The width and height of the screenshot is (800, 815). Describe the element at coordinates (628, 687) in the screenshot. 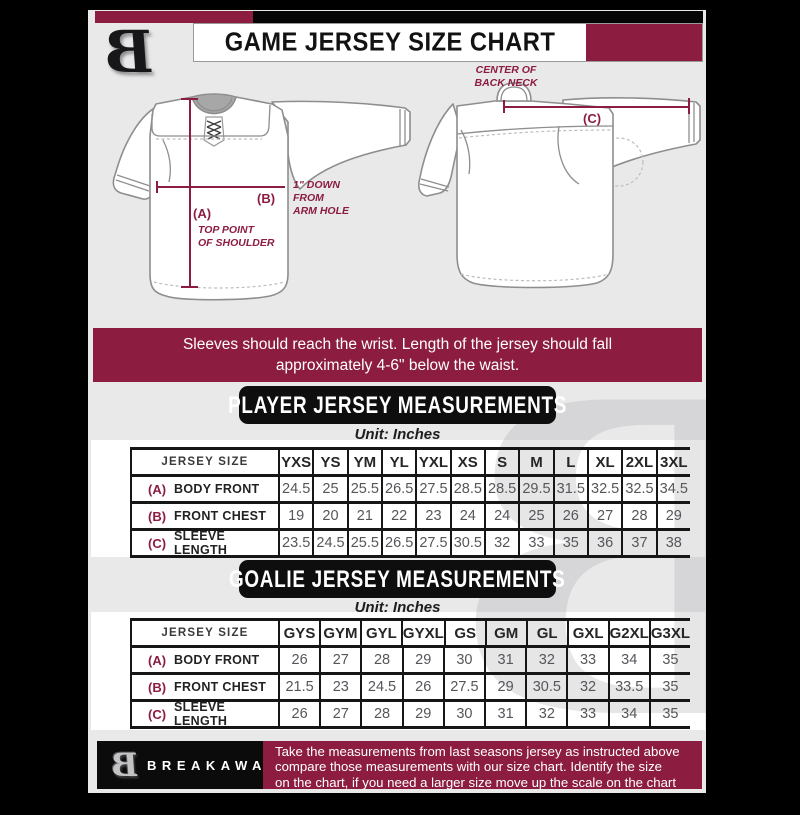

I see `measurement-value: 33.5` at that location.